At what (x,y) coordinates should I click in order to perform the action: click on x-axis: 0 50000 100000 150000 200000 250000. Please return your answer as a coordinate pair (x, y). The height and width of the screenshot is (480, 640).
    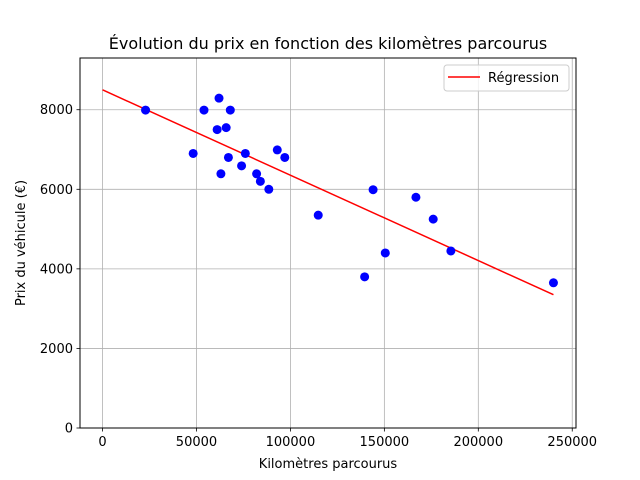
    Looking at the image, I should click on (347, 439).